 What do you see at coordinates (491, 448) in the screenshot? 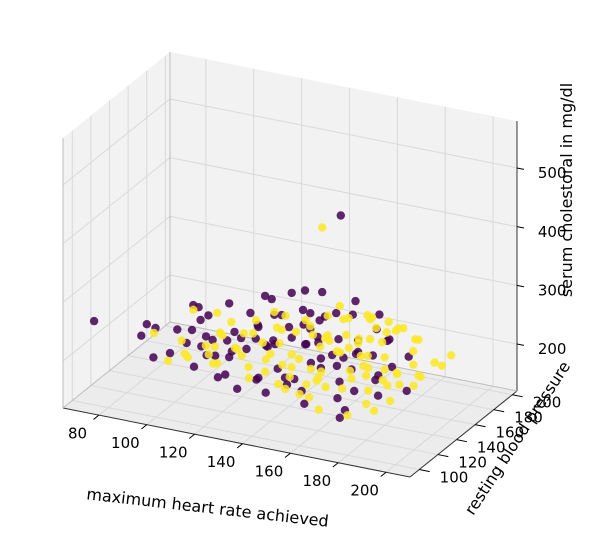
I see `y-tick-label: 140` at bounding box center [491, 448].